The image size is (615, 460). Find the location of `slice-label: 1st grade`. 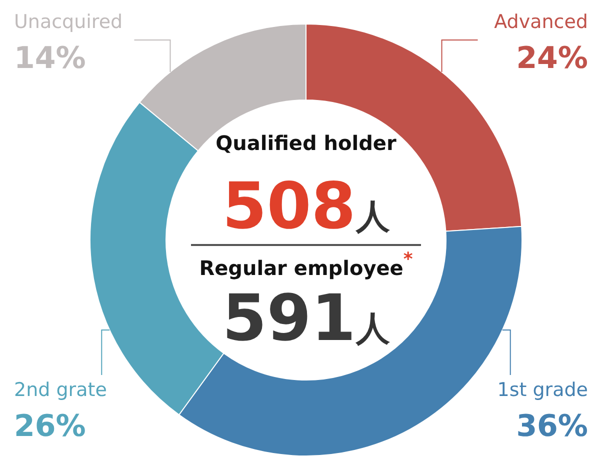

slice-label: 1st grade is located at coordinates (542, 390).